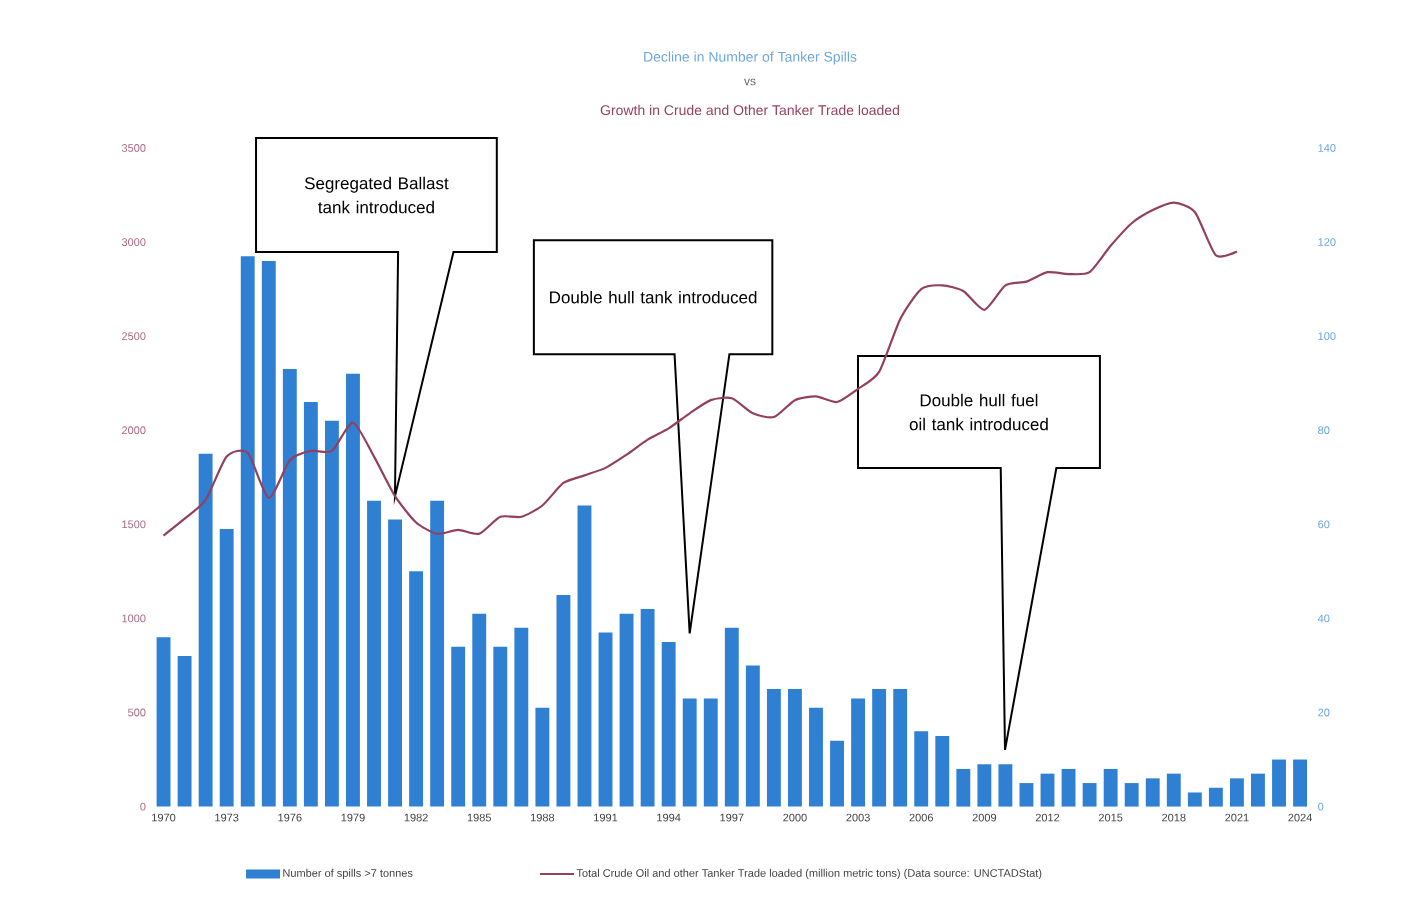  I want to click on annotation: Segregated Ballast tank introduced, so click(376, 195).